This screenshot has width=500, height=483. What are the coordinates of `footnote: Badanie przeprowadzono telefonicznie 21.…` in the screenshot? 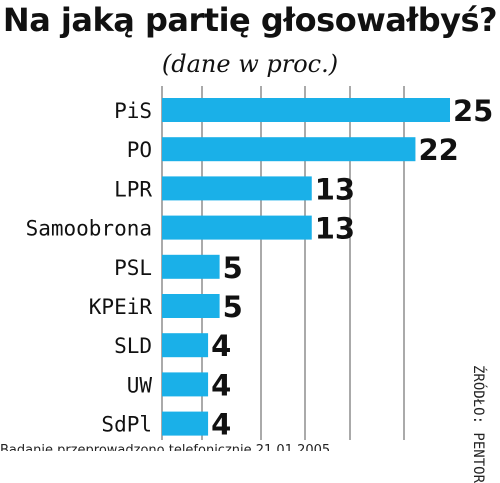 It's located at (165, 447).